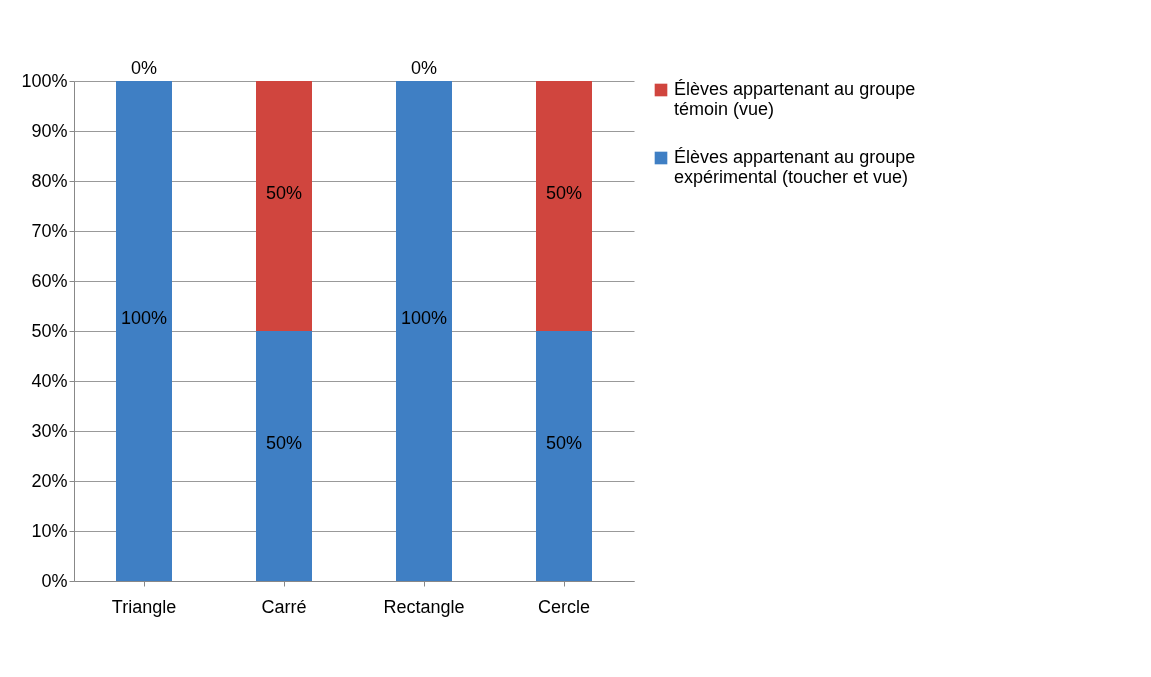  What do you see at coordinates (144, 606) in the screenshot?
I see `x-tick-label: Triangle` at bounding box center [144, 606].